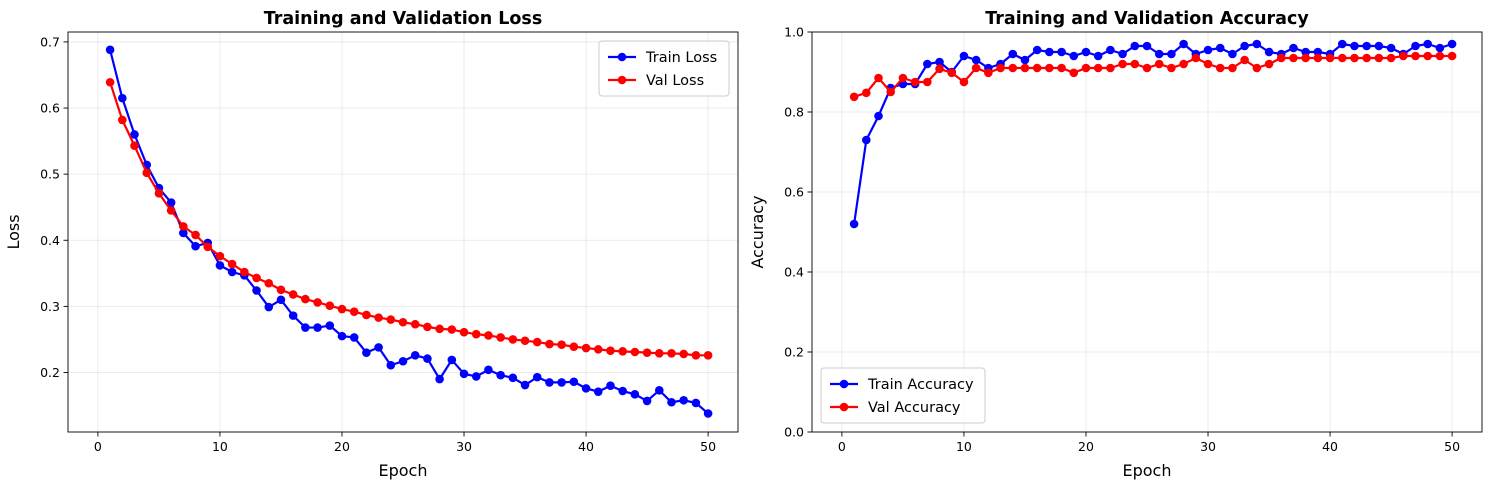  I want to click on legend-marker, so click(844, 407).